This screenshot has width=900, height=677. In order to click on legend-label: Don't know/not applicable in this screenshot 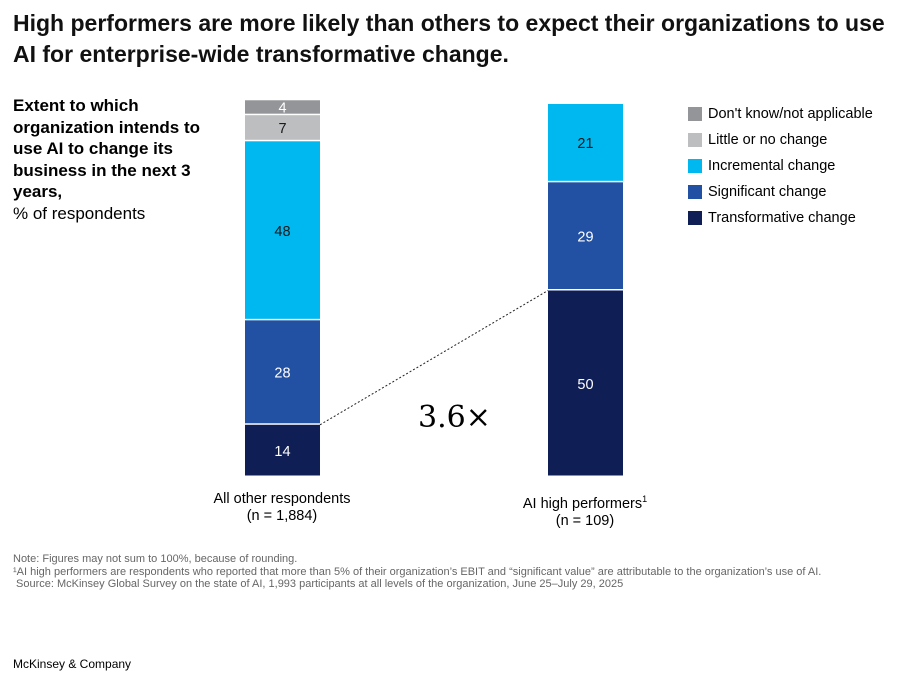, I will do `click(790, 114)`.